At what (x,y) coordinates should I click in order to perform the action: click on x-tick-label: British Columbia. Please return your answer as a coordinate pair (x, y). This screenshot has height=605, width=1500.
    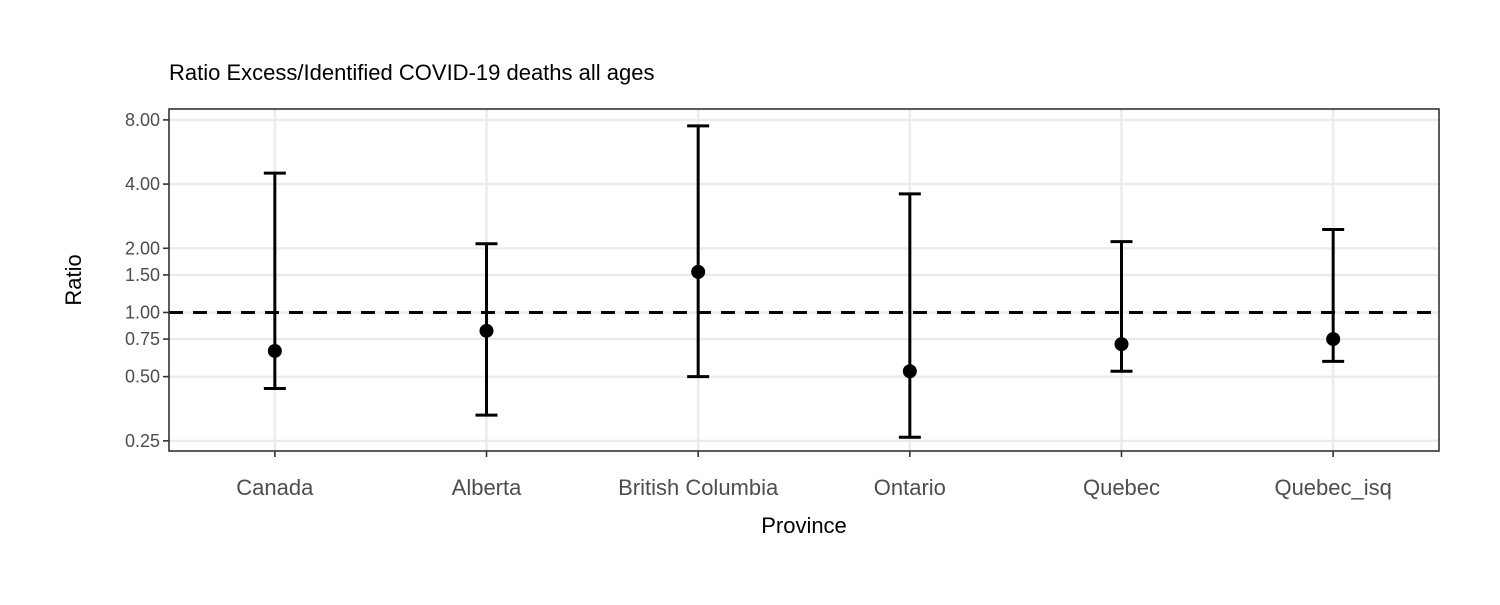
    Looking at the image, I should click on (698, 487).